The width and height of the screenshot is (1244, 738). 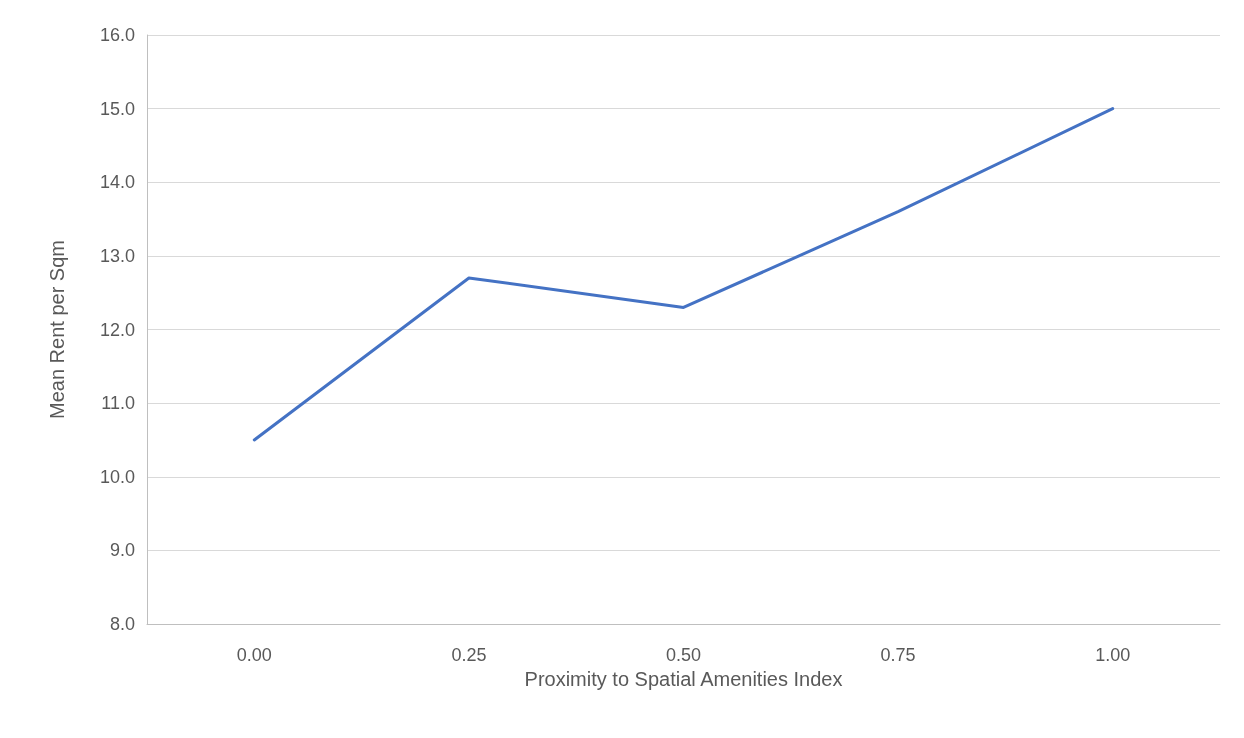 I want to click on y-axis-title: Mean Rent per Sqm, so click(x=57, y=329).